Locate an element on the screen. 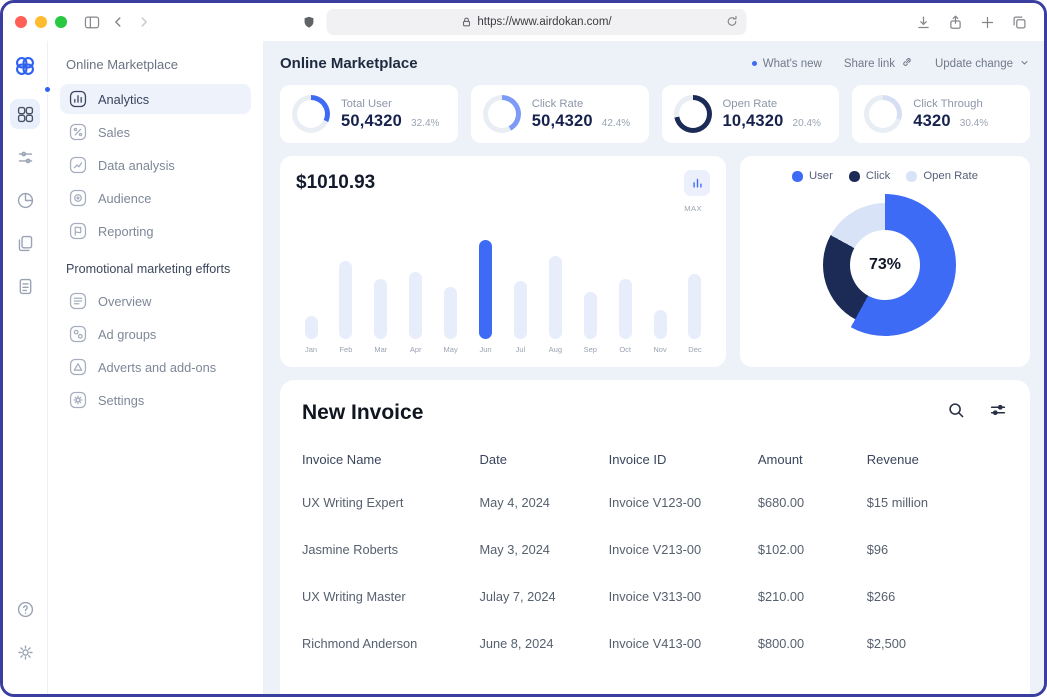  sidebar-item-data-analysis: Data analysis is located at coordinates (155, 165).